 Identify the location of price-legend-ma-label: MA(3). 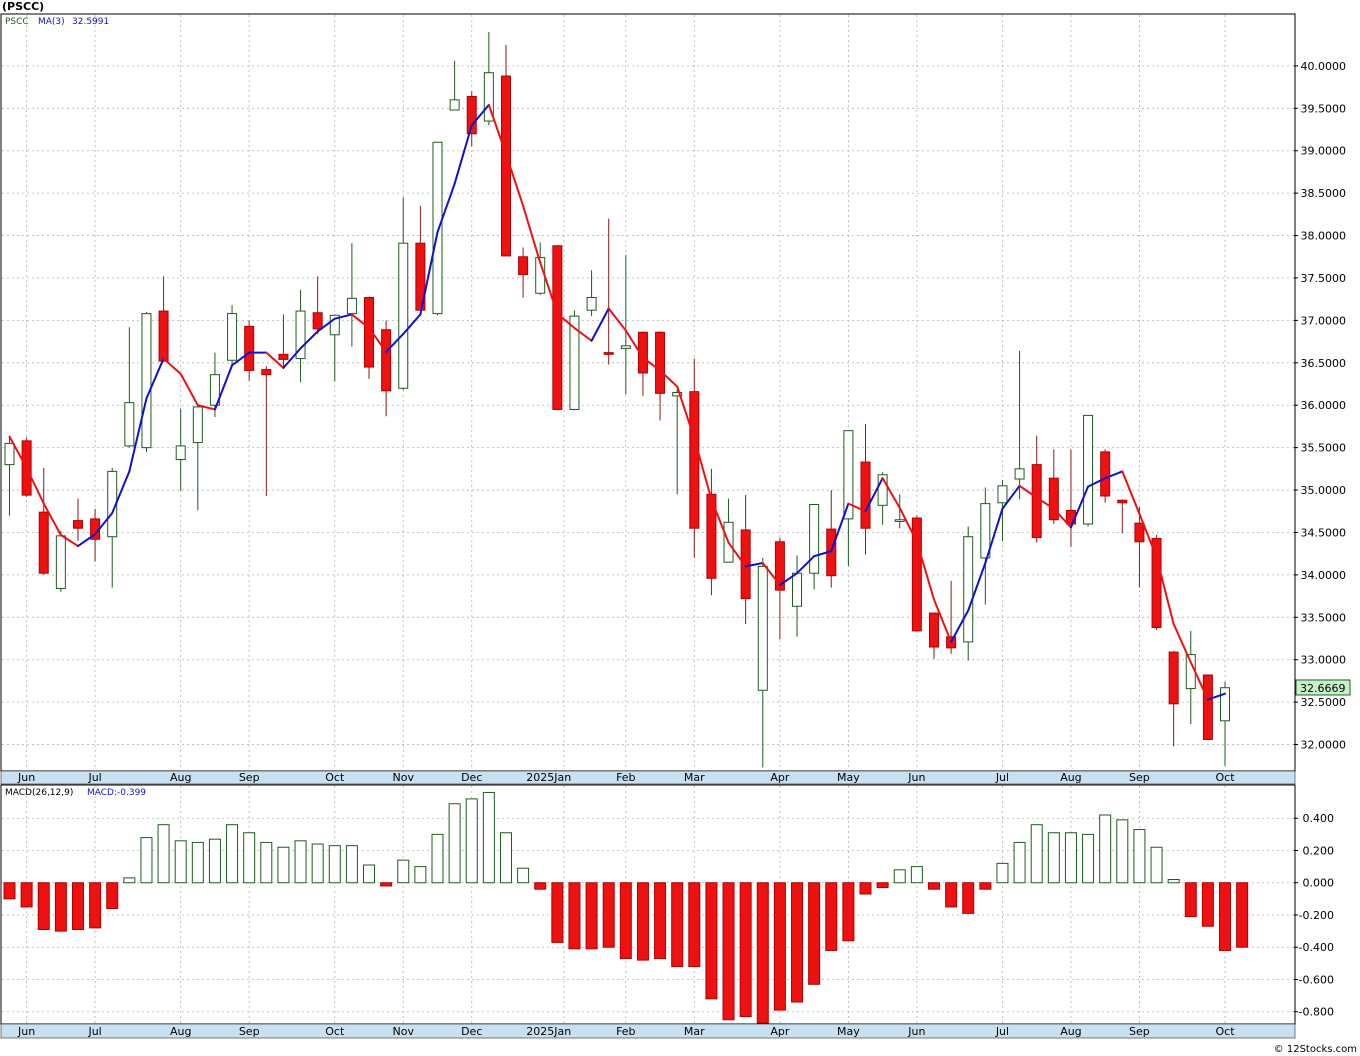
(51, 22).